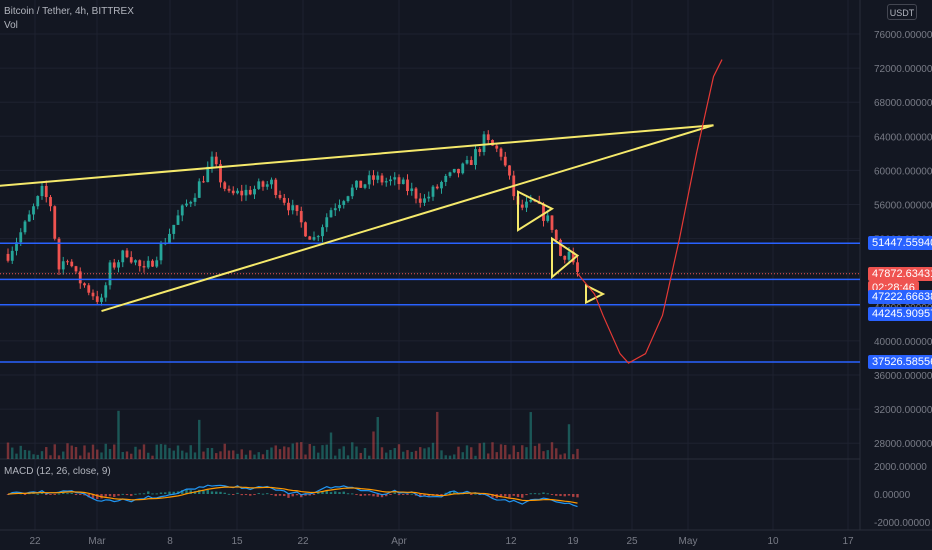 Image resolution: width=932 pixels, height=550 pixels. Describe the element at coordinates (903, 103) in the screenshot. I see `price-tick-label: 68000.00000` at that location.